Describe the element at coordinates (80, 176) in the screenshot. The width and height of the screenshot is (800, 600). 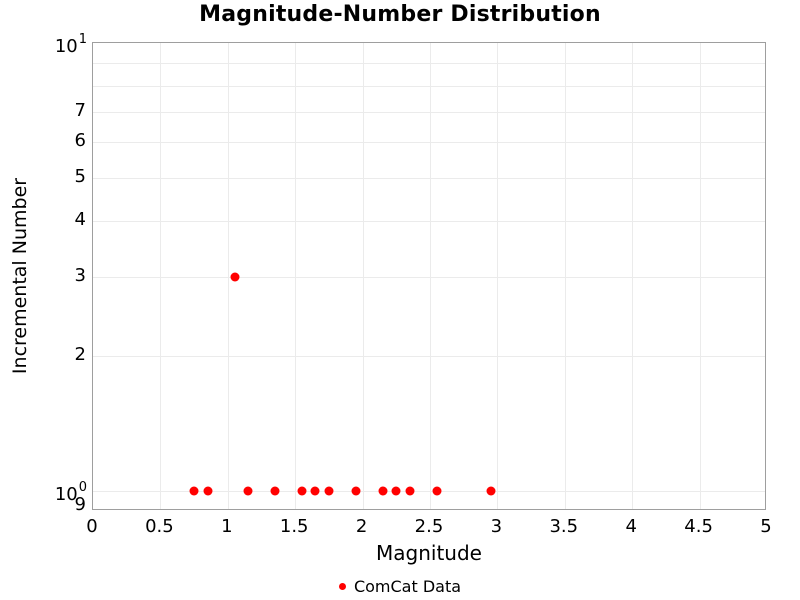
I see `y-tick-label: 5` at that location.